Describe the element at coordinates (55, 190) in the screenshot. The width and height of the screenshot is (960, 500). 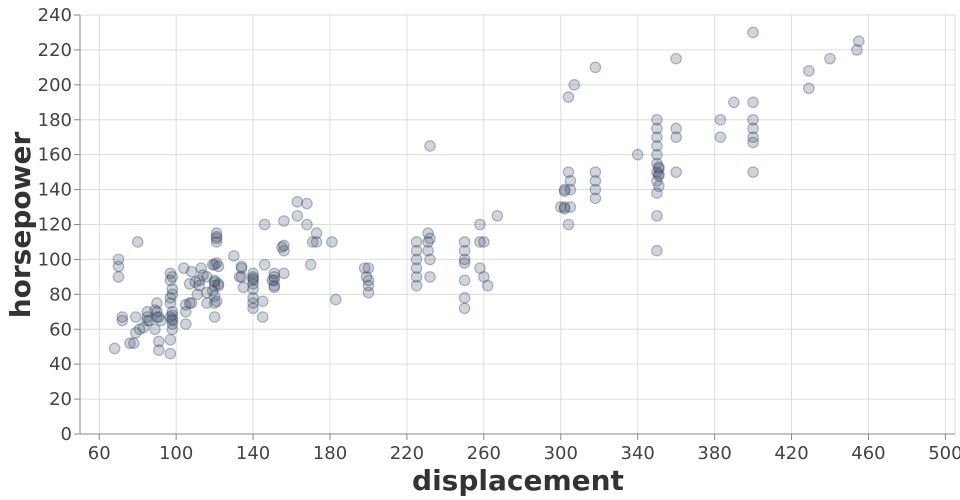
I see `y-tick-label: 140` at that location.